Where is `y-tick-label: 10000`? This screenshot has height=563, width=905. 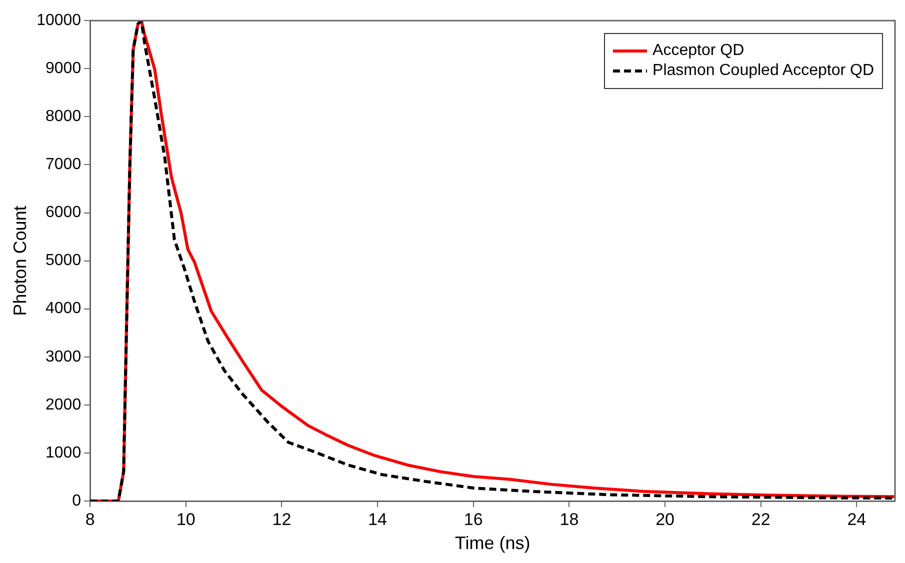
y-tick-label: 10000 is located at coordinates (59, 21).